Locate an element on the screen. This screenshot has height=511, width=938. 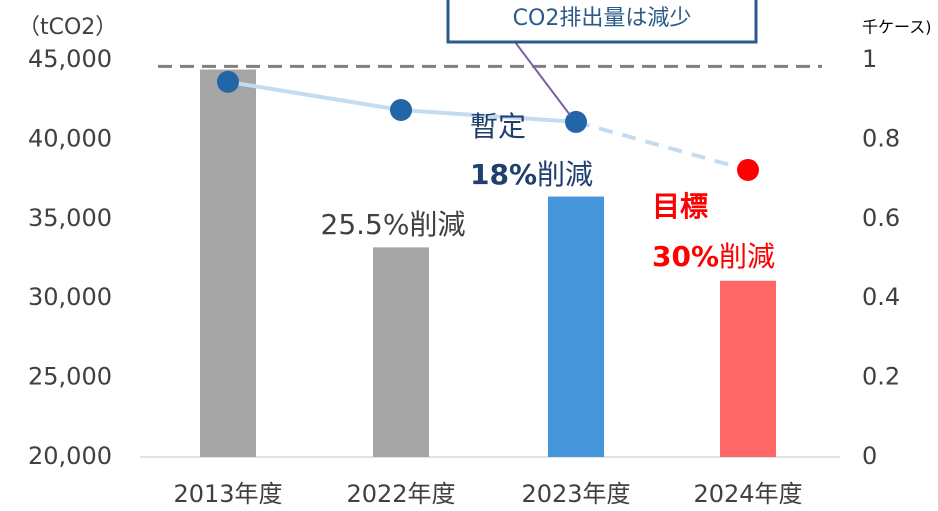
callout-pointer is located at coordinates (542, 78).